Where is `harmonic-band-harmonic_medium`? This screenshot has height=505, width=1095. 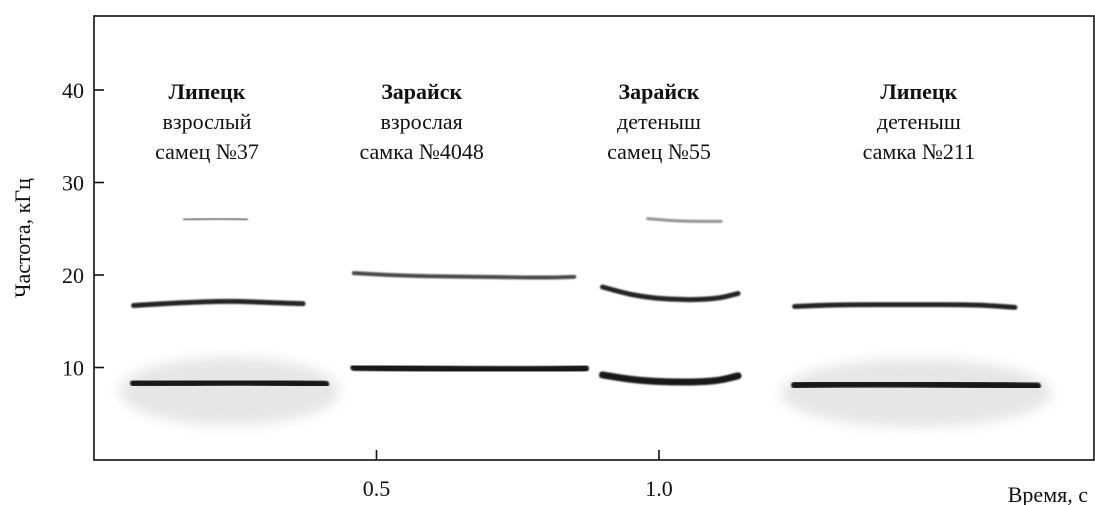
harmonic-band-harmonic_medium is located at coordinates (464, 275).